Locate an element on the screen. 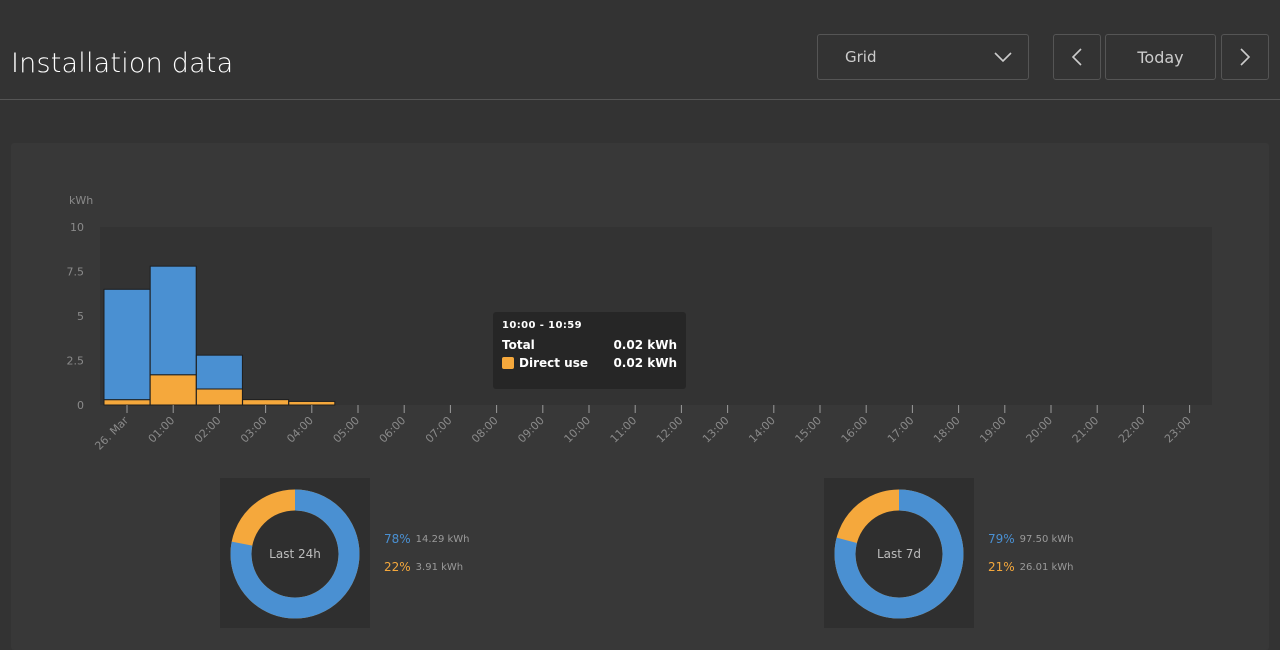 This screenshot has height=650, width=1280. source-select-value: Grid is located at coordinates (861, 57).